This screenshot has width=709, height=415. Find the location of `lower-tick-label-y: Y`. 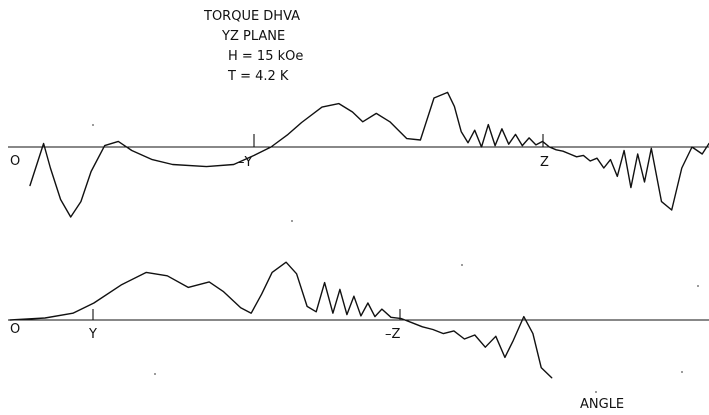

lower-tick-label-y: Y is located at coordinates (92, 334).